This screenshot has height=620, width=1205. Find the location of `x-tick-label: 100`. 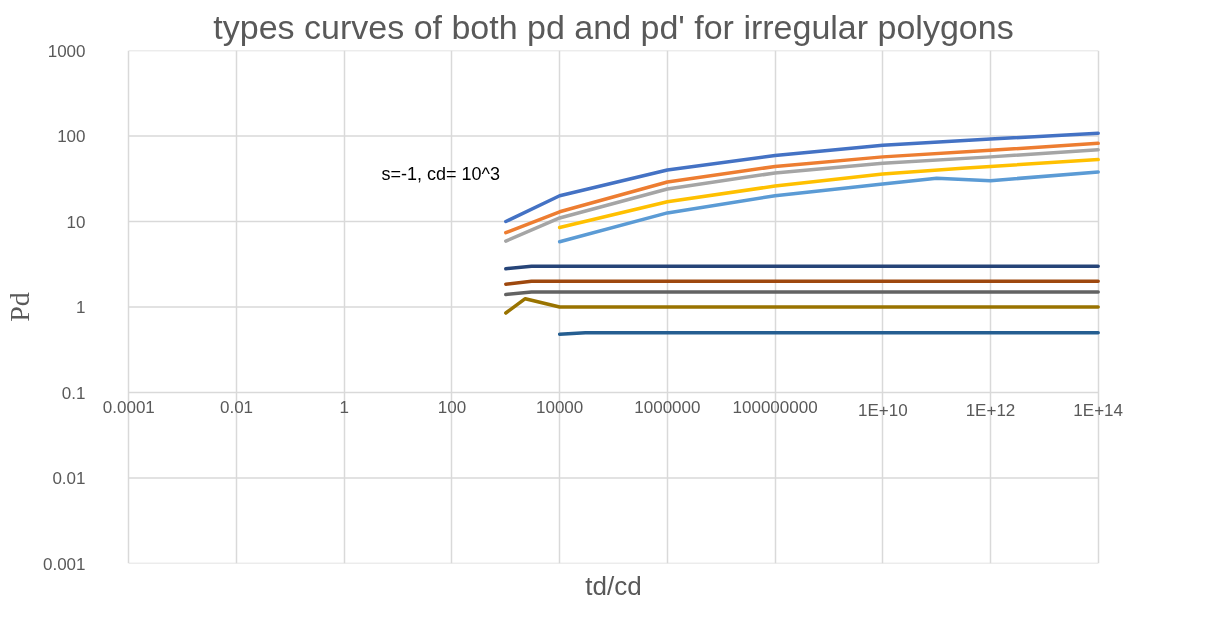

x-tick-label: 100 is located at coordinates (452, 407).